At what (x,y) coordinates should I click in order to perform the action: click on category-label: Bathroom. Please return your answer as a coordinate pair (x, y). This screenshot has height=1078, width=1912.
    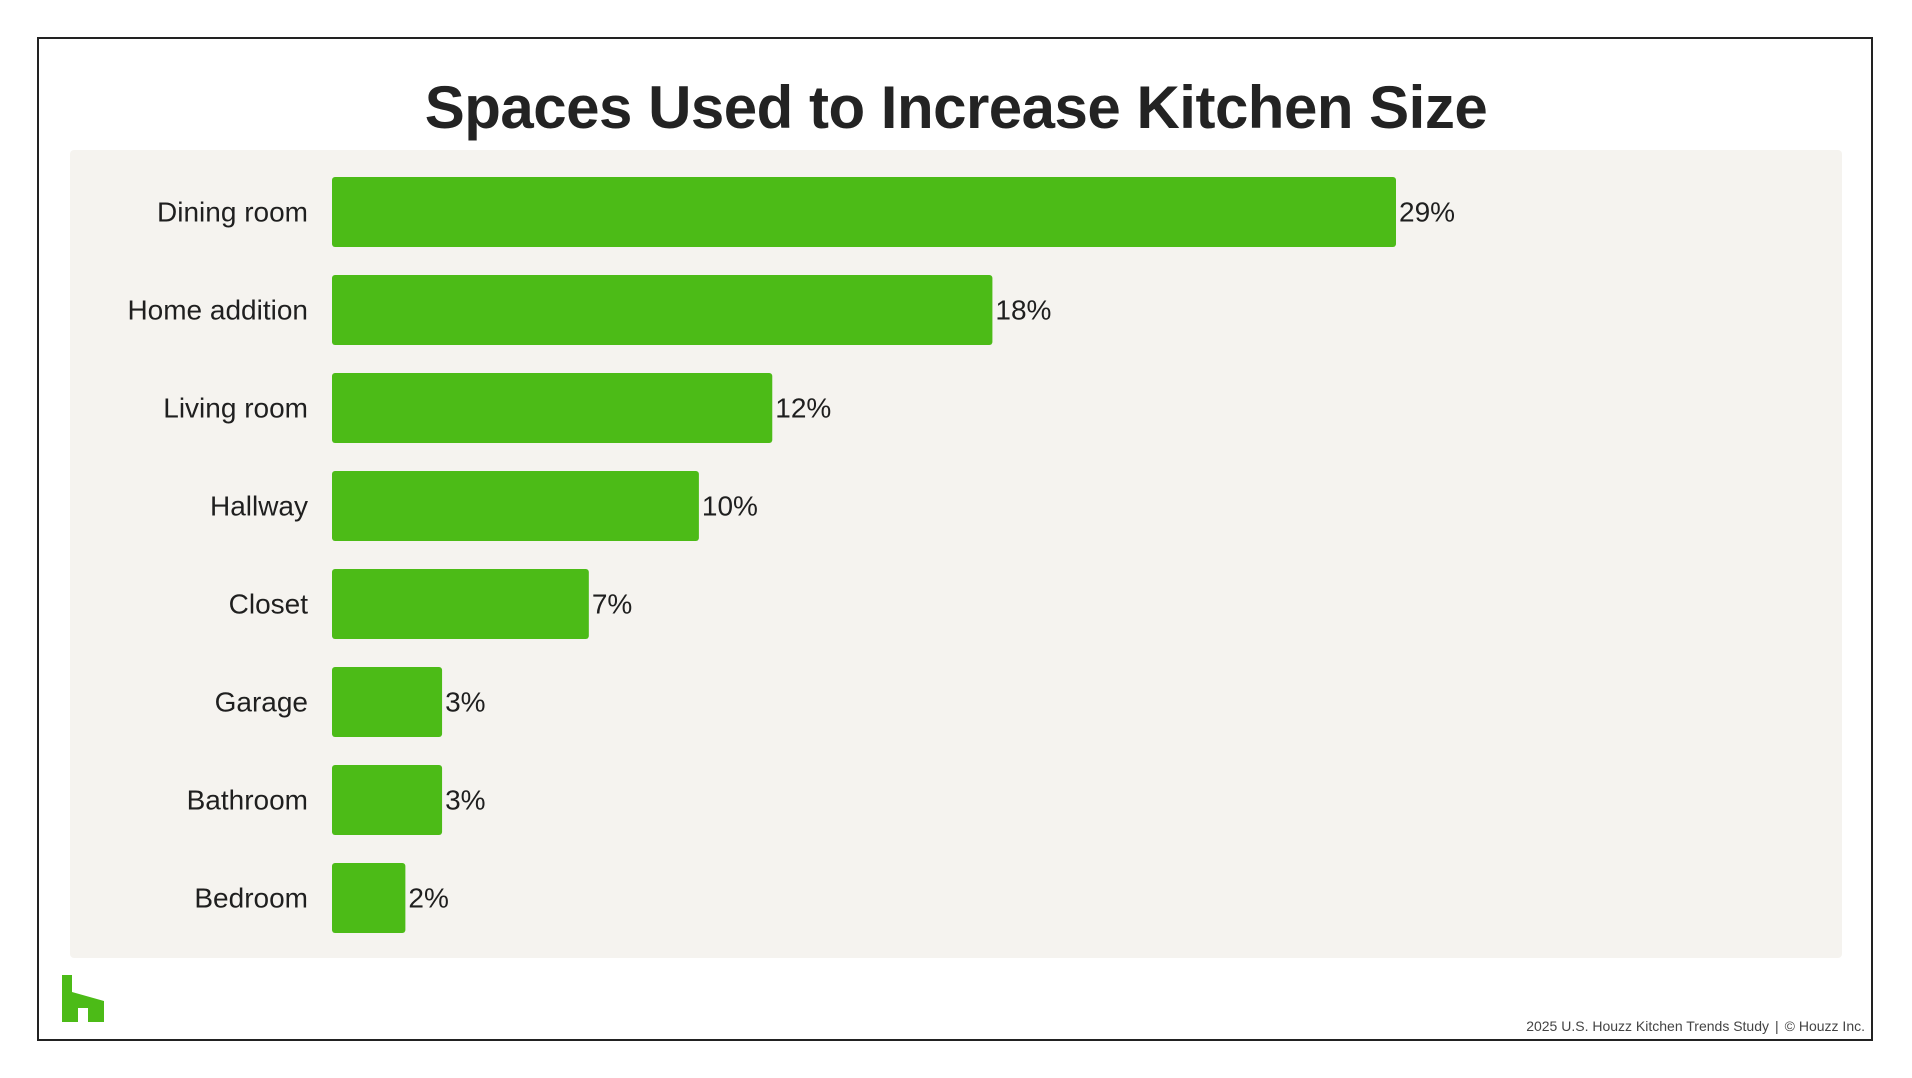
    Looking at the image, I should click on (247, 800).